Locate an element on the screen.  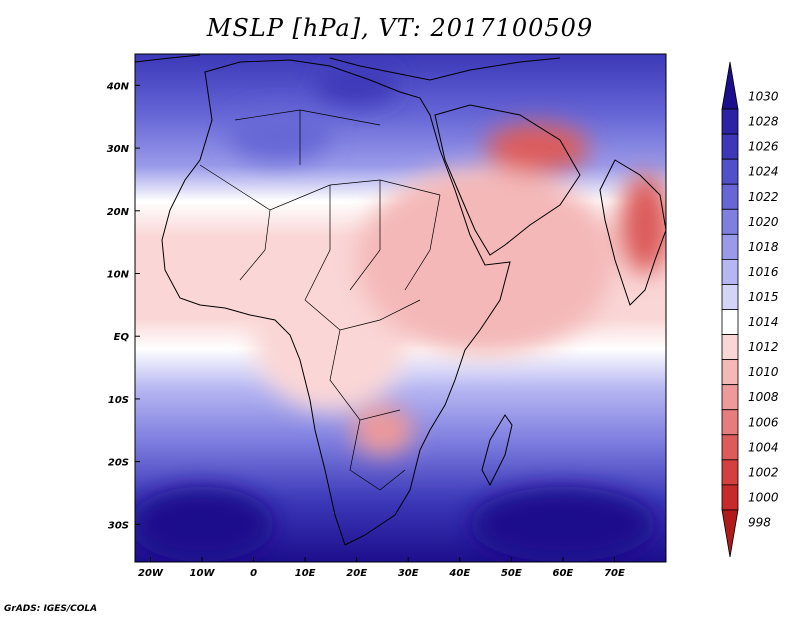
arabia-coastline is located at coordinates (507, 180).